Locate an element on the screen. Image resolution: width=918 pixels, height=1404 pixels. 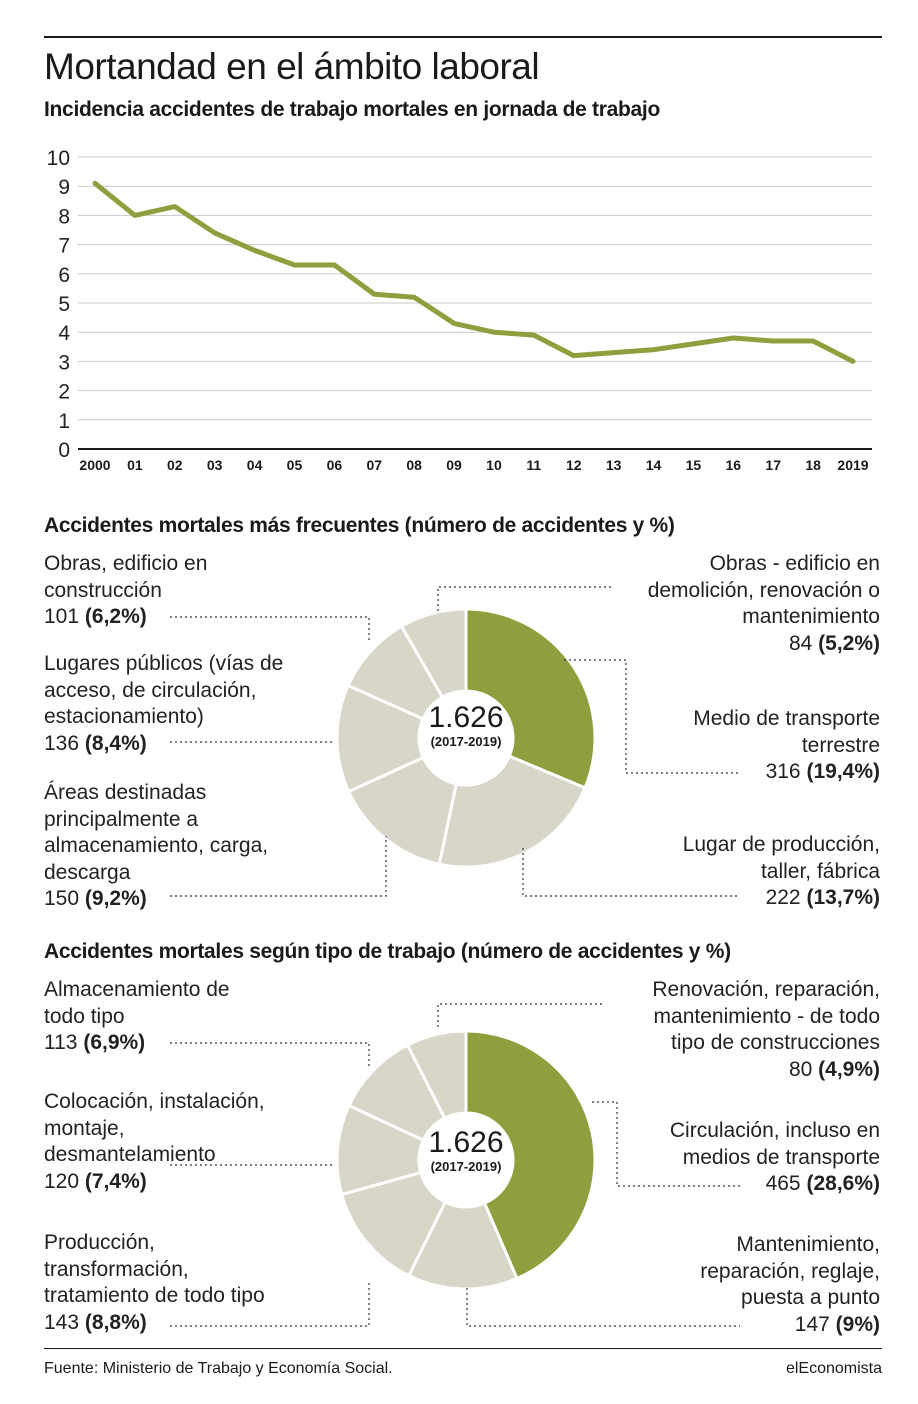
y-tick-label: 3 is located at coordinates (64, 362).